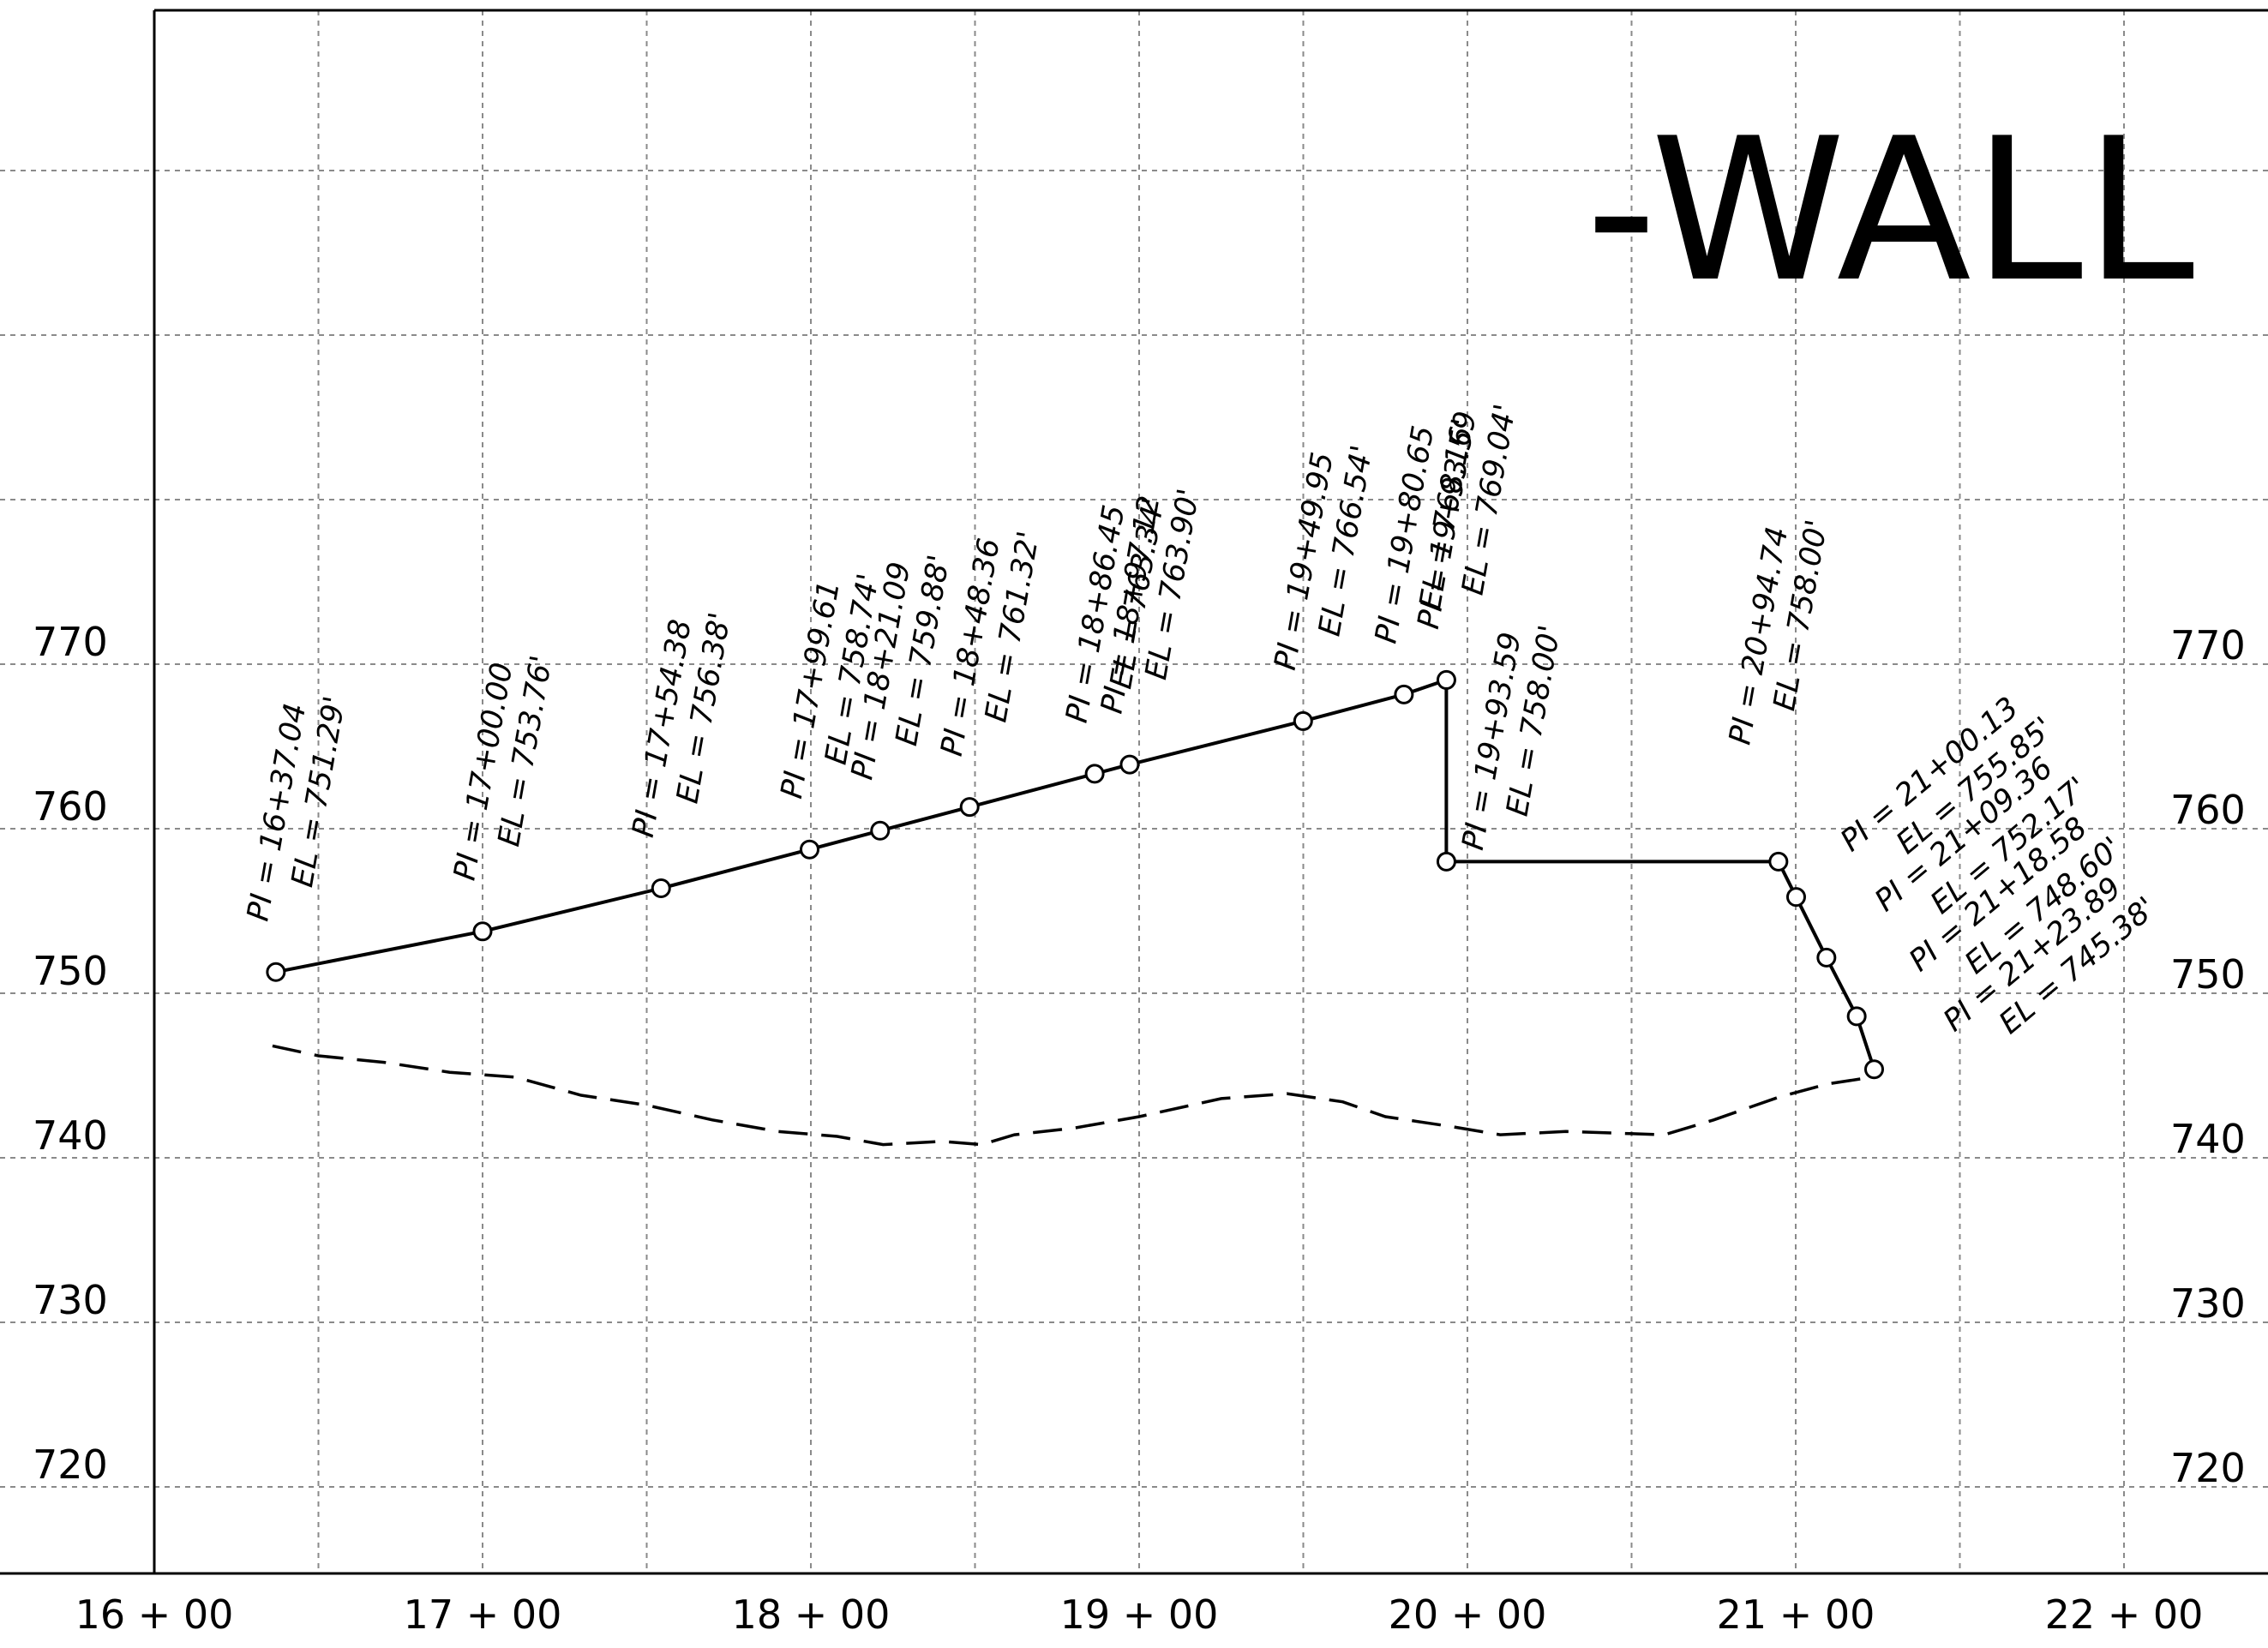  Describe the element at coordinates (811, 1614) in the screenshot. I see `x-axis-label: 18 + 00` at that location.